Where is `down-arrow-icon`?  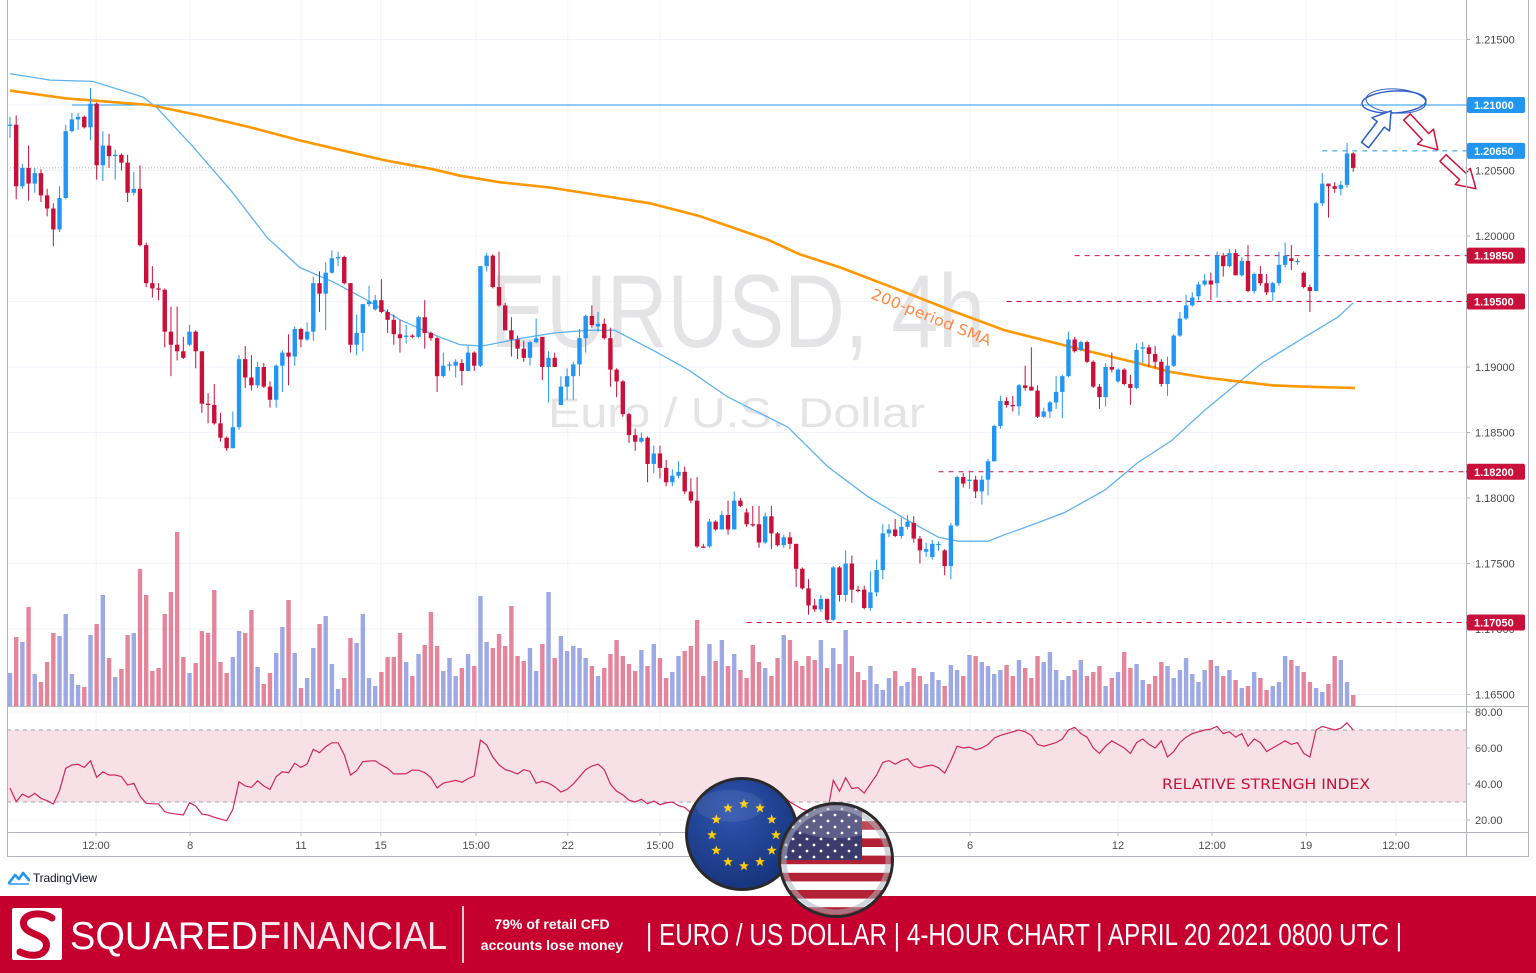 down-arrow-icon is located at coordinates (1422, 133).